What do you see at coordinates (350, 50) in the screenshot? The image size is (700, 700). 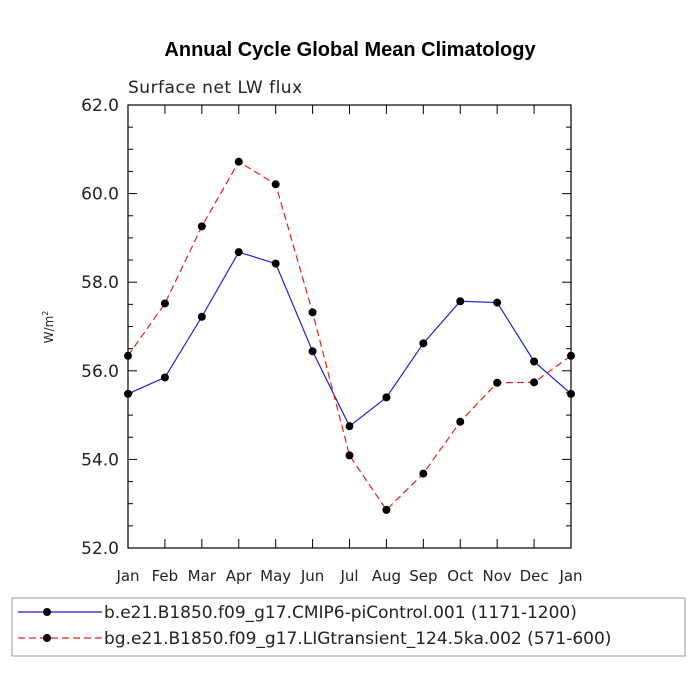 I see `chart-title: Annual Cycle Global Mean Climatology` at bounding box center [350, 50].